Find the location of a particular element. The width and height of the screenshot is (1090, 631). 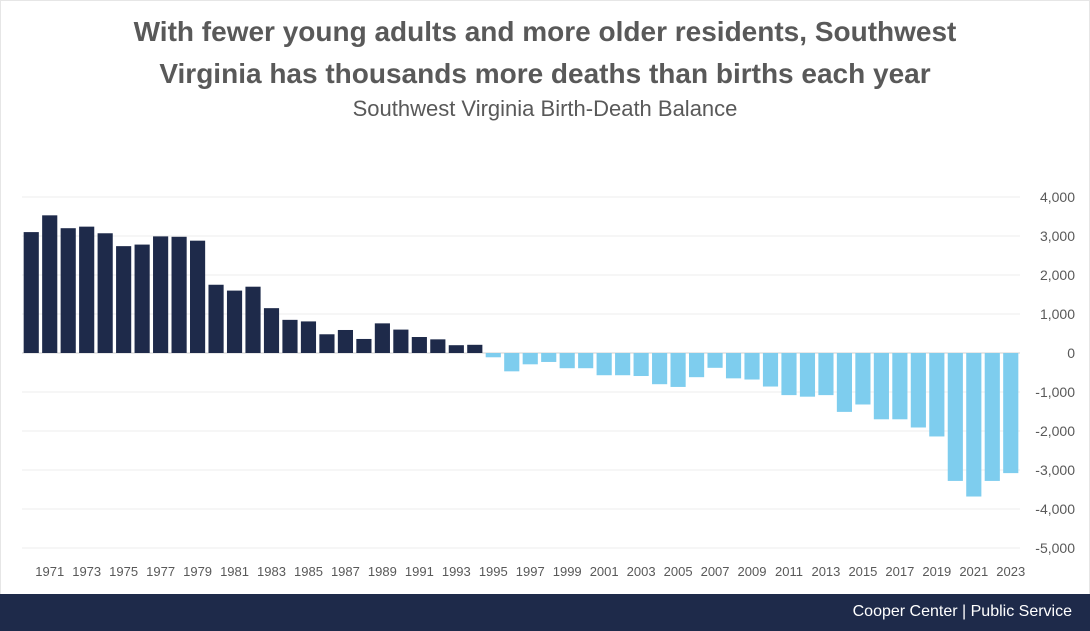

x-tick-label: 2017 is located at coordinates (899, 571).